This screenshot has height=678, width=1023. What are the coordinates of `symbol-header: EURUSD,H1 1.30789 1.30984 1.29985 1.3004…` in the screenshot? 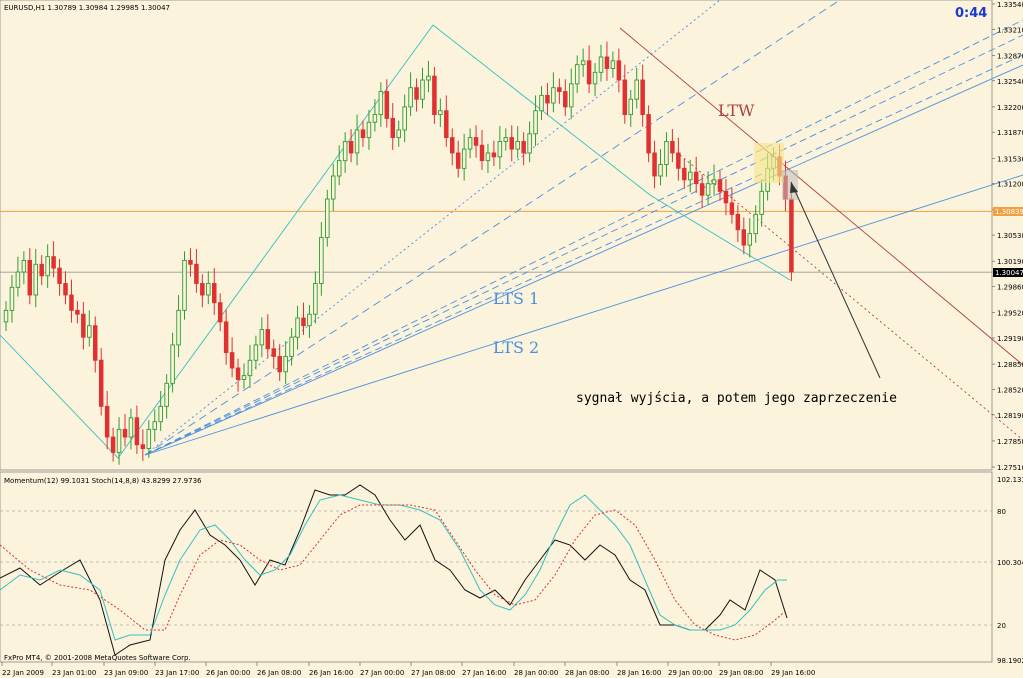 It's located at (87, 8).